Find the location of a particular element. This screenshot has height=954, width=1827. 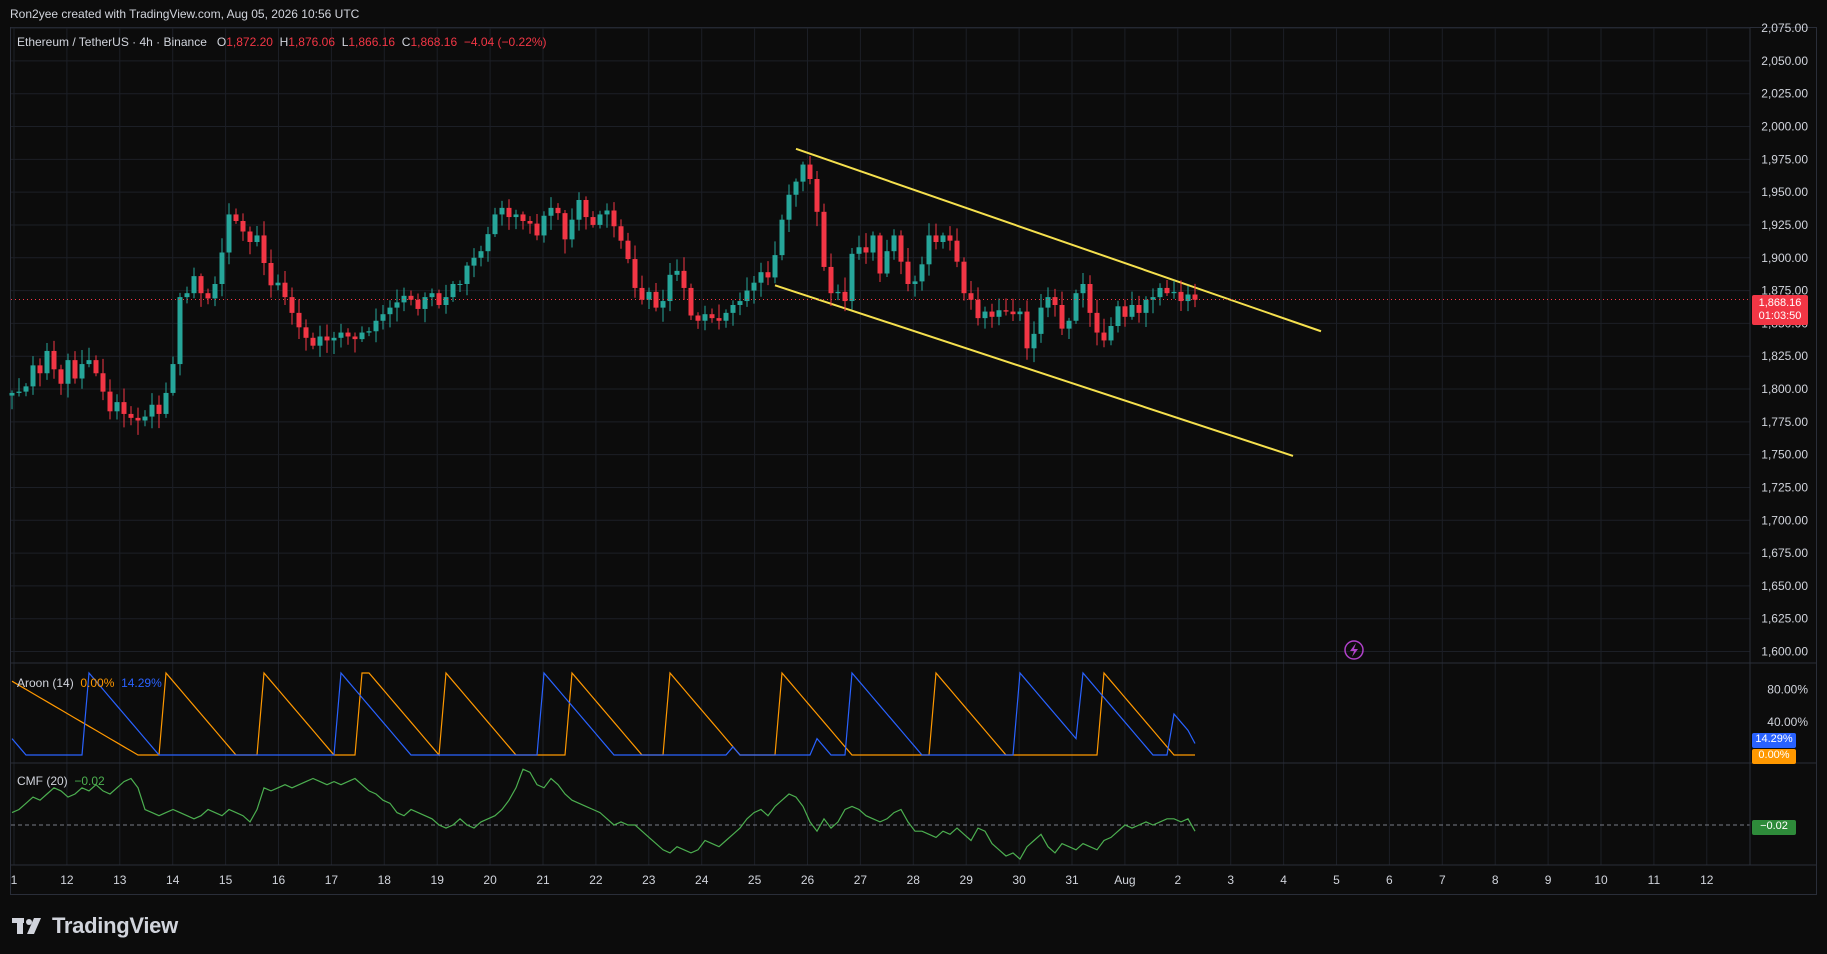

time-tick-label: 30 is located at coordinates (1019, 880).